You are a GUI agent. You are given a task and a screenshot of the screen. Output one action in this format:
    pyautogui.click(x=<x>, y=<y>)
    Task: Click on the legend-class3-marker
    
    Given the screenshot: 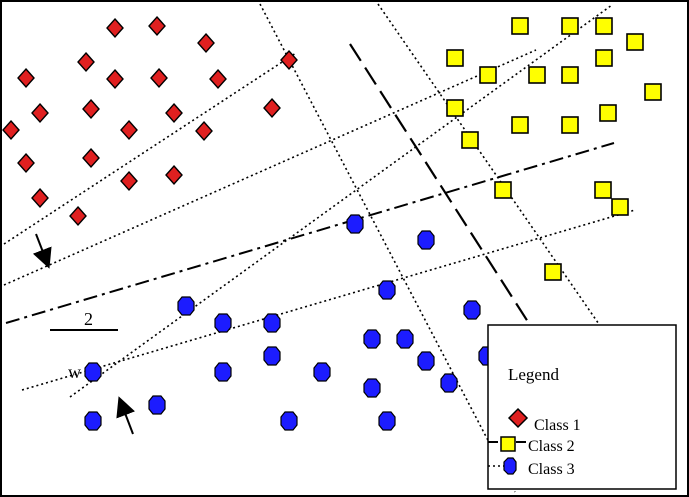 What is the action you would take?
    pyautogui.click(x=510, y=466)
    